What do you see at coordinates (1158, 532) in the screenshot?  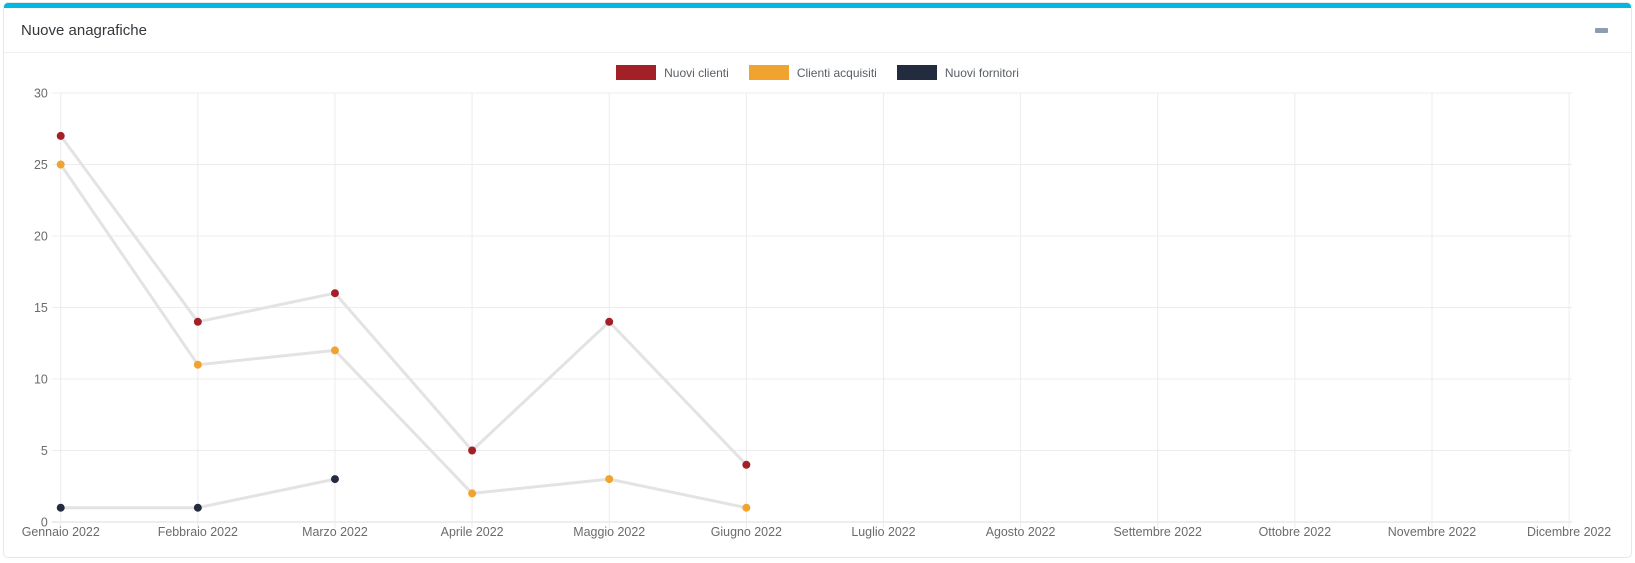 I see `x-tick-label: Settembre 2022` at bounding box center [1158, 532].